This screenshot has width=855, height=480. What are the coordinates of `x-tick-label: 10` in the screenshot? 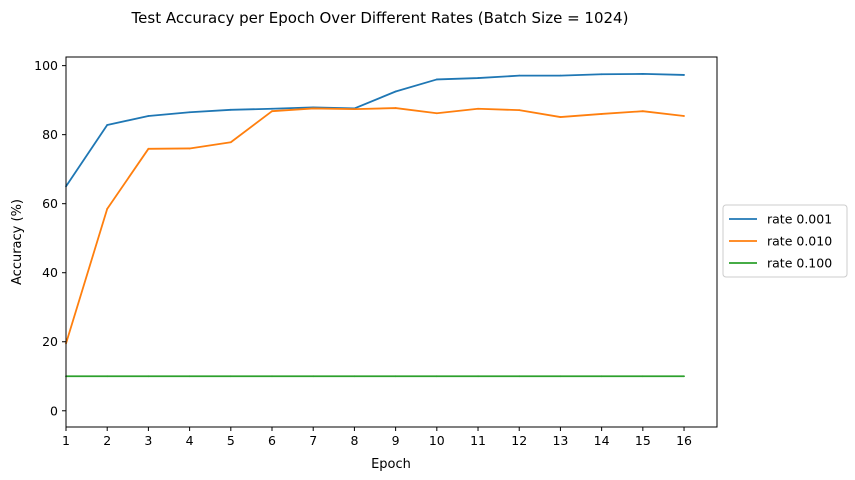 It's located at (437, 440).